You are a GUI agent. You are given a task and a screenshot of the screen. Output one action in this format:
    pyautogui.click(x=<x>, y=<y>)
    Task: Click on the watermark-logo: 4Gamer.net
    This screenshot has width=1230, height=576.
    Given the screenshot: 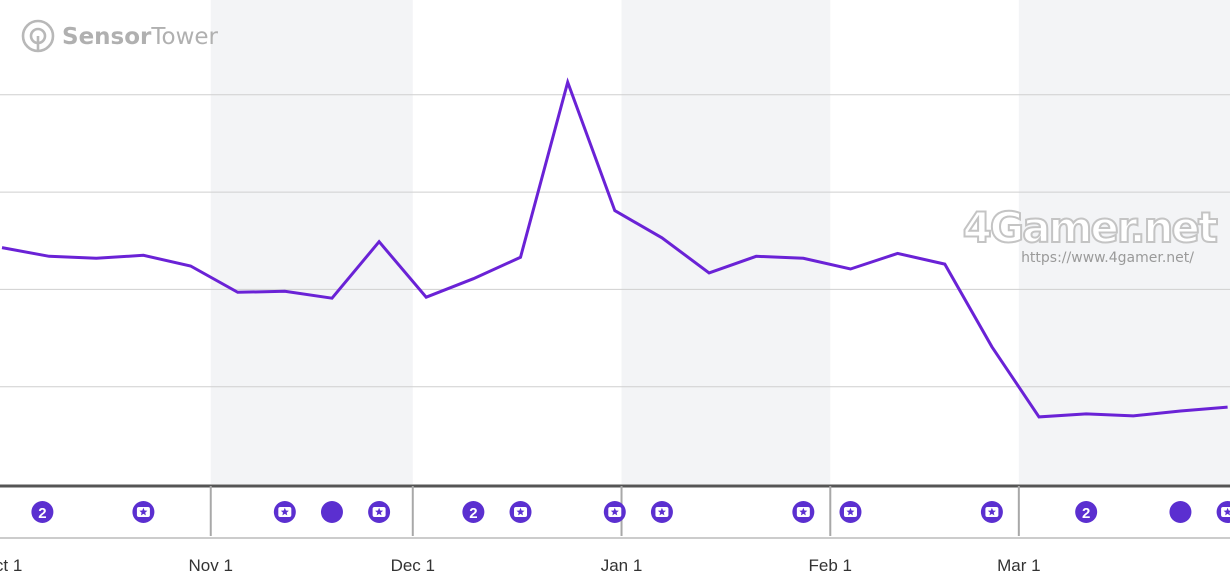 What is the action you would take?
    pyautogui.click(x=1090, y=227)
    